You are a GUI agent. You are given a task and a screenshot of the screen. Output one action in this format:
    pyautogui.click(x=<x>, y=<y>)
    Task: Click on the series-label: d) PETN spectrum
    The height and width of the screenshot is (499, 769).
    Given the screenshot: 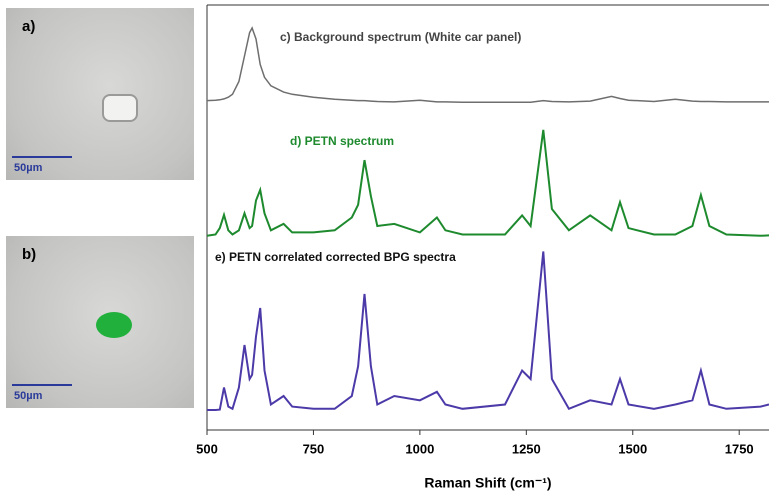 What is the action you would take?
    pyautogui.click(x=342, y=141)
    